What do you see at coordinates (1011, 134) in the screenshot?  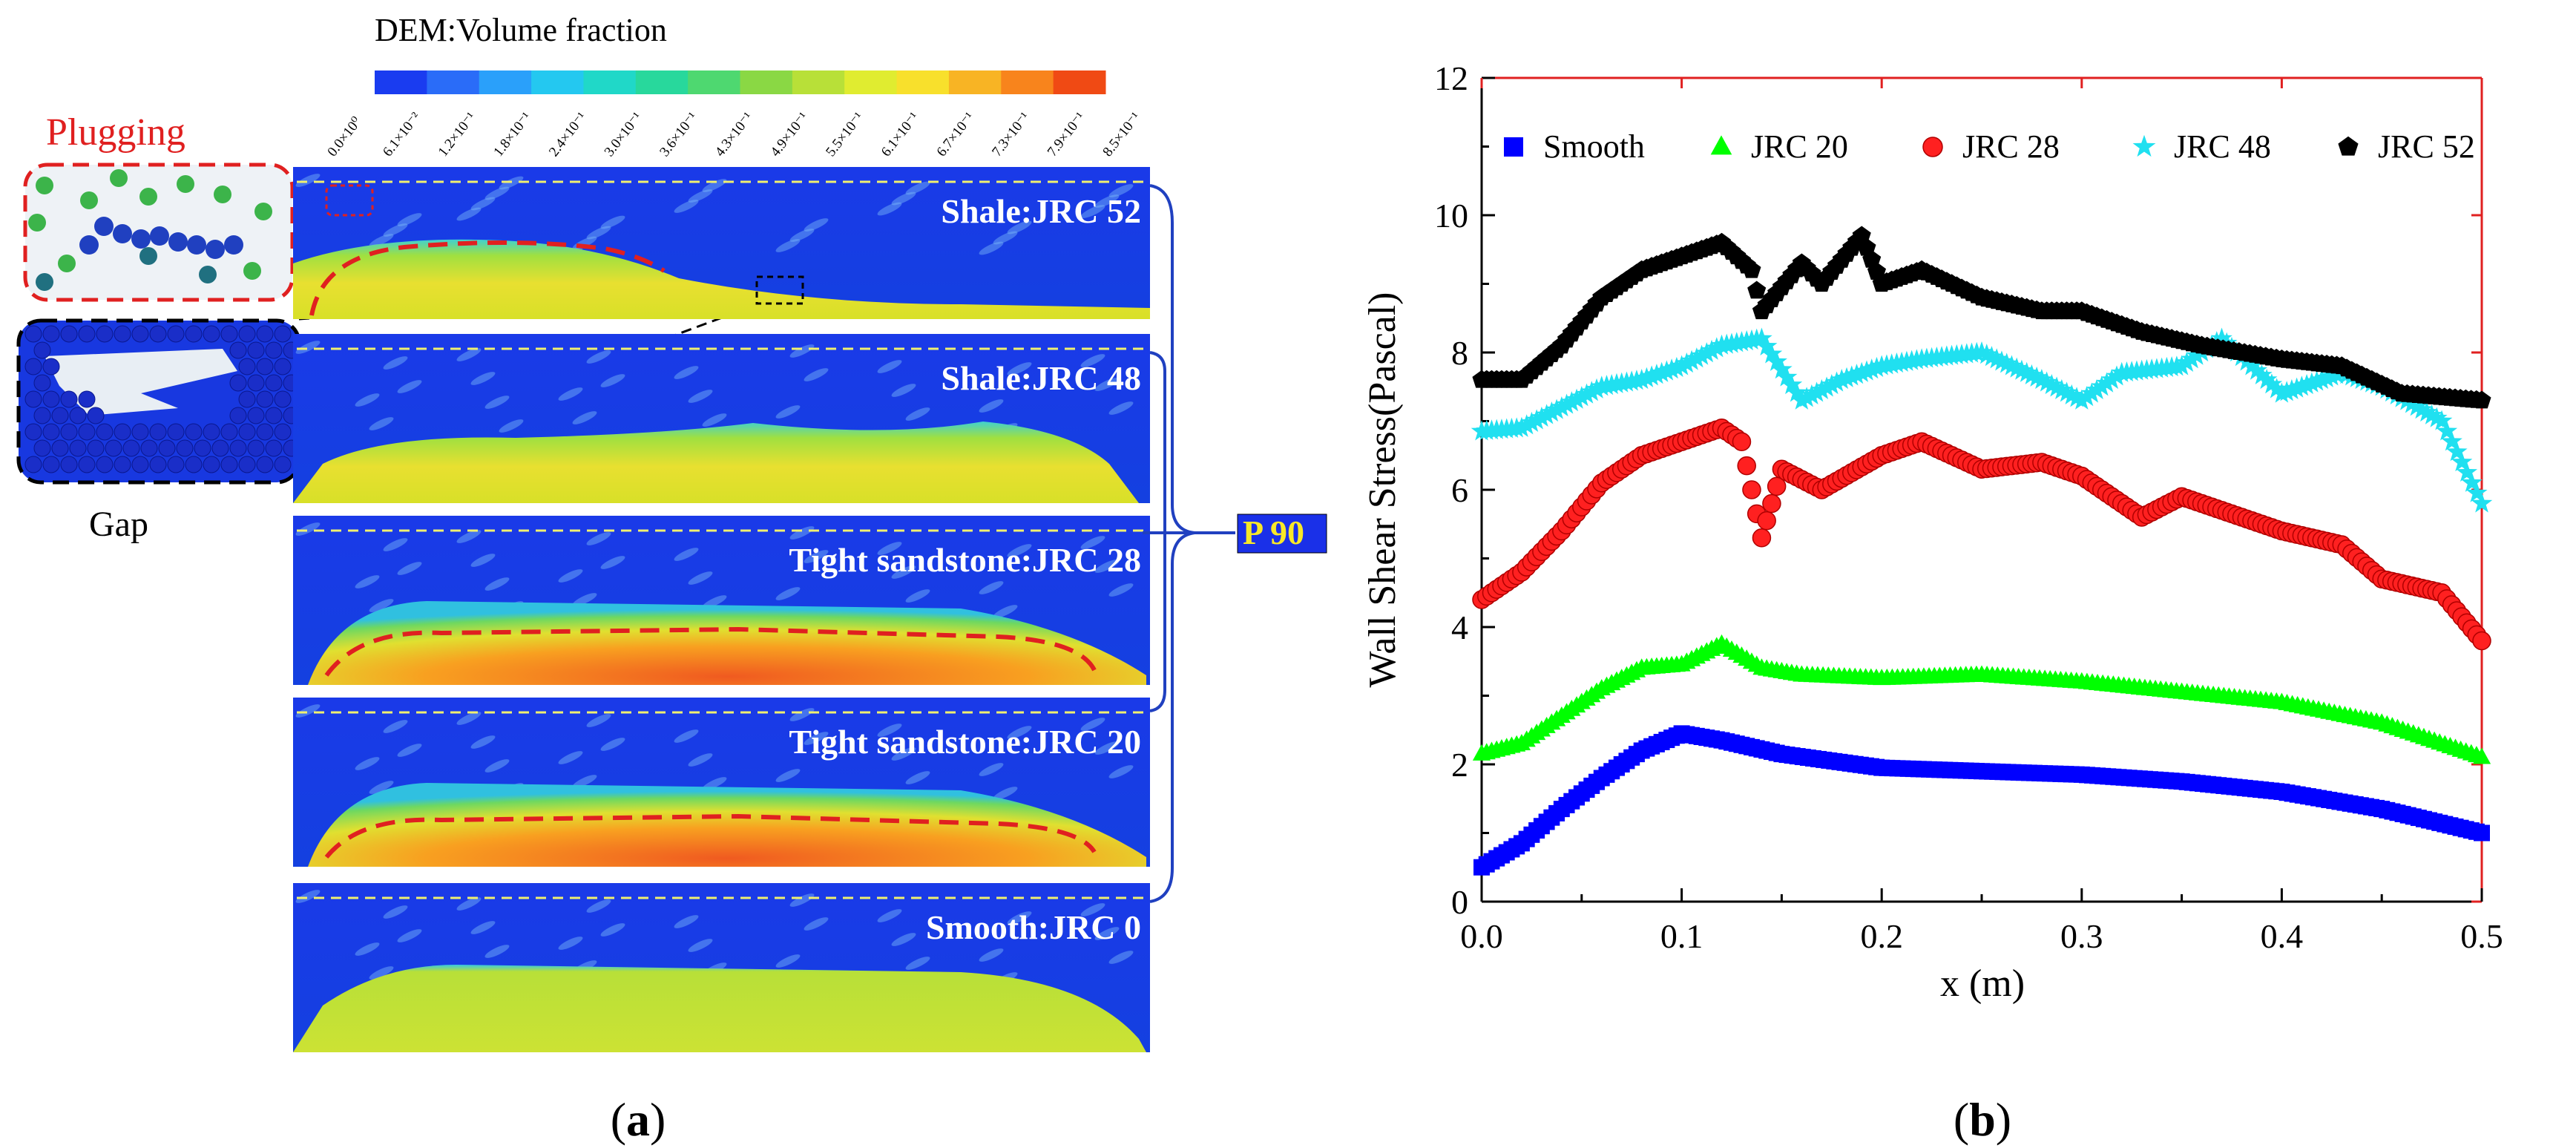 I see `colorbar-tick-label: 7.3×10⁻¹` at bounding box center [1011, 134].